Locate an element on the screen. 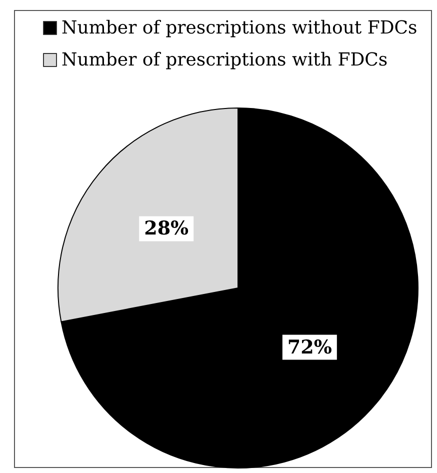 The image size is (437, 473). legend-label: Number of prescriptions without FDCs is located at coordinates (240, 28).